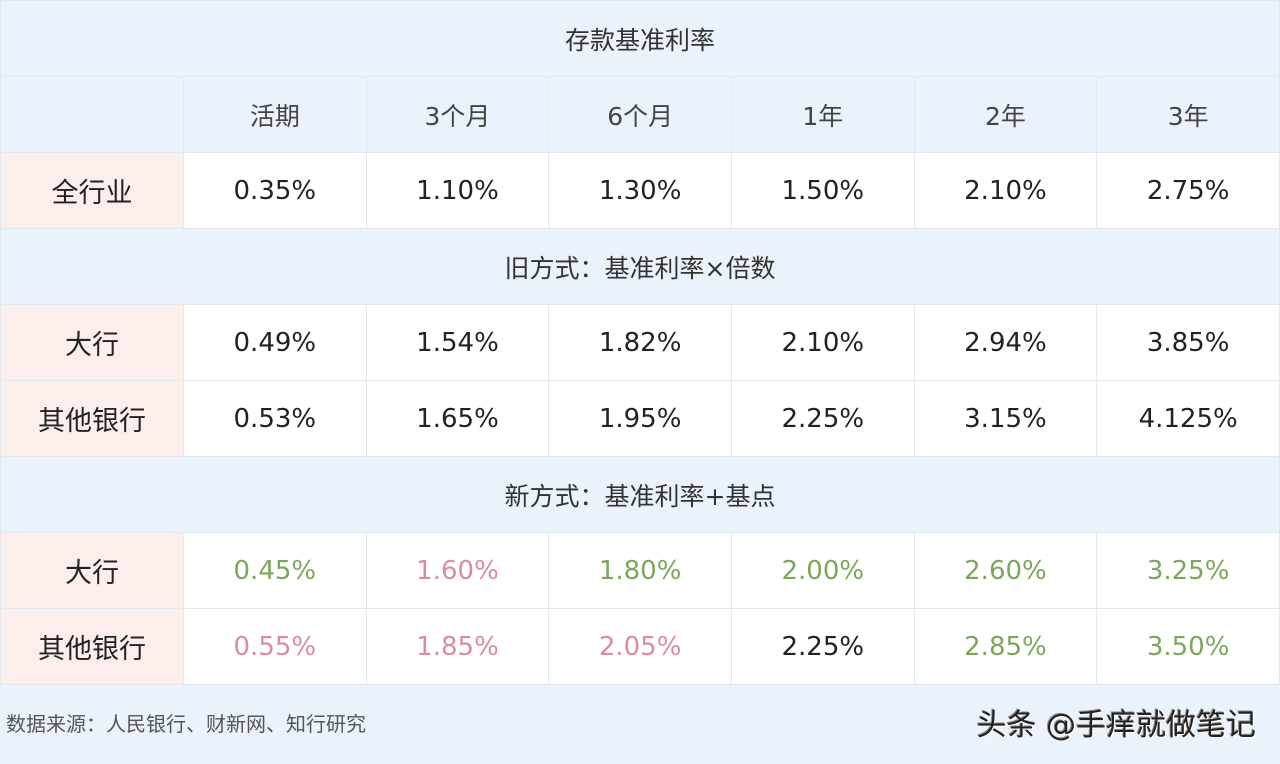  I want to click on section-title-new: 新方式：基准利率+基点, so click(640, 494).